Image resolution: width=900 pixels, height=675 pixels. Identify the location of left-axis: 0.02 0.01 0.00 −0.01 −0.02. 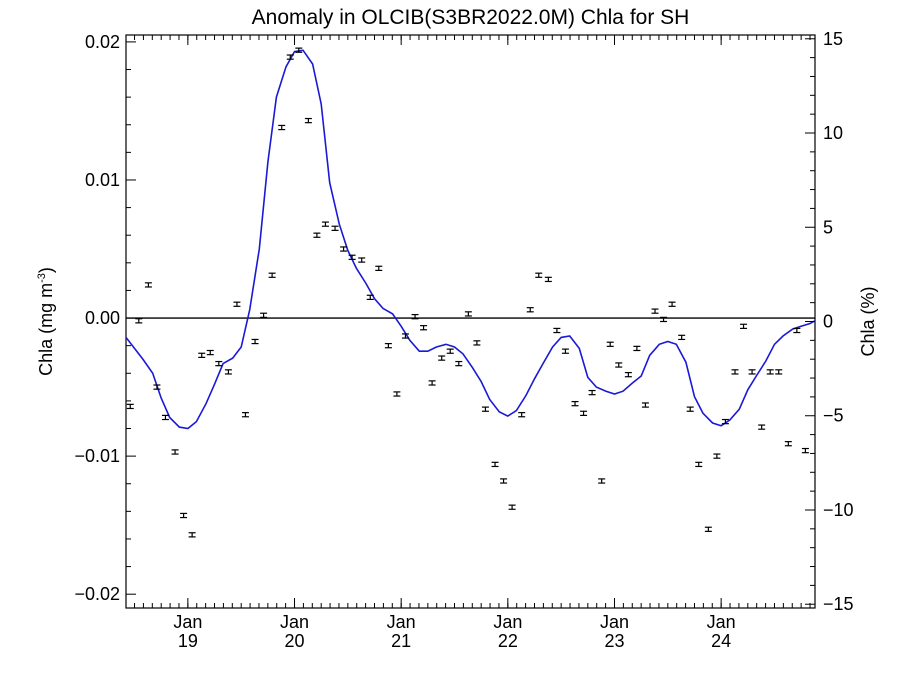
(105, 318).